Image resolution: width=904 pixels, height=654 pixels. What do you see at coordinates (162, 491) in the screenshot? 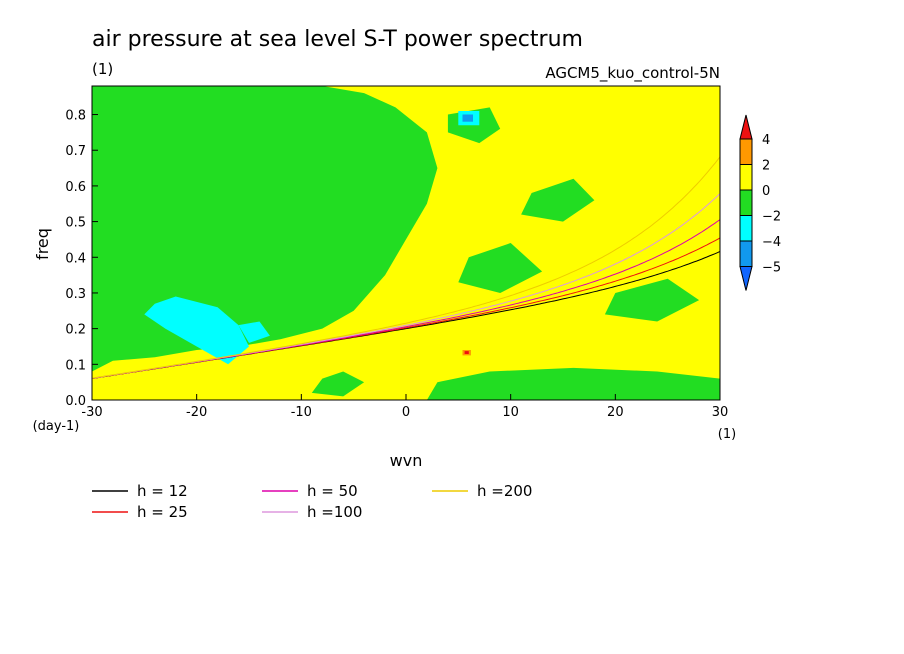
I see `legend-label-h-12: h = 12` at bounding box center [162, 491].